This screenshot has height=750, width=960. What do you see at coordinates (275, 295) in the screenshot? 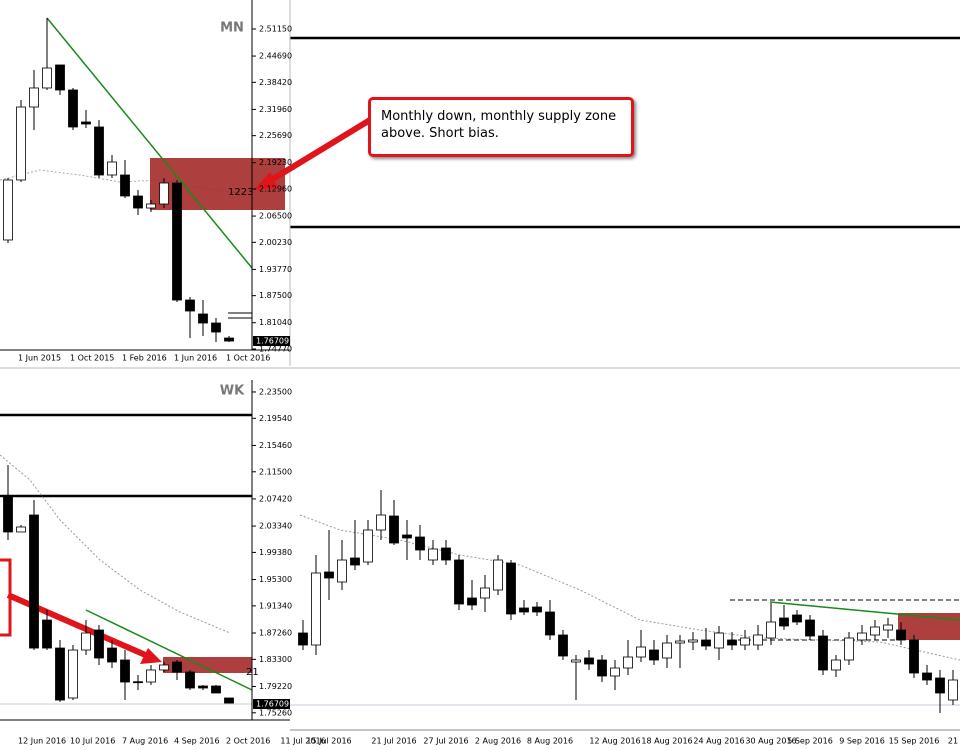
I see `y-tick-label: 1.87500` at bounding box center [275, 295].